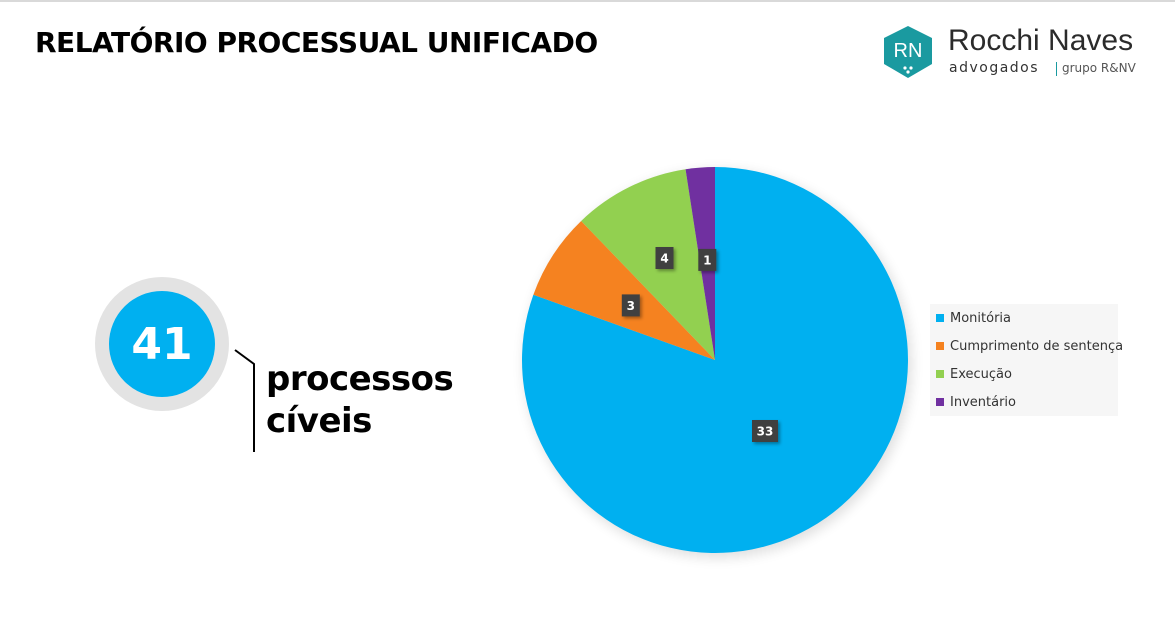  I want to click on legend-label-1: Cumprimento de sentença, so click(1037, 346).